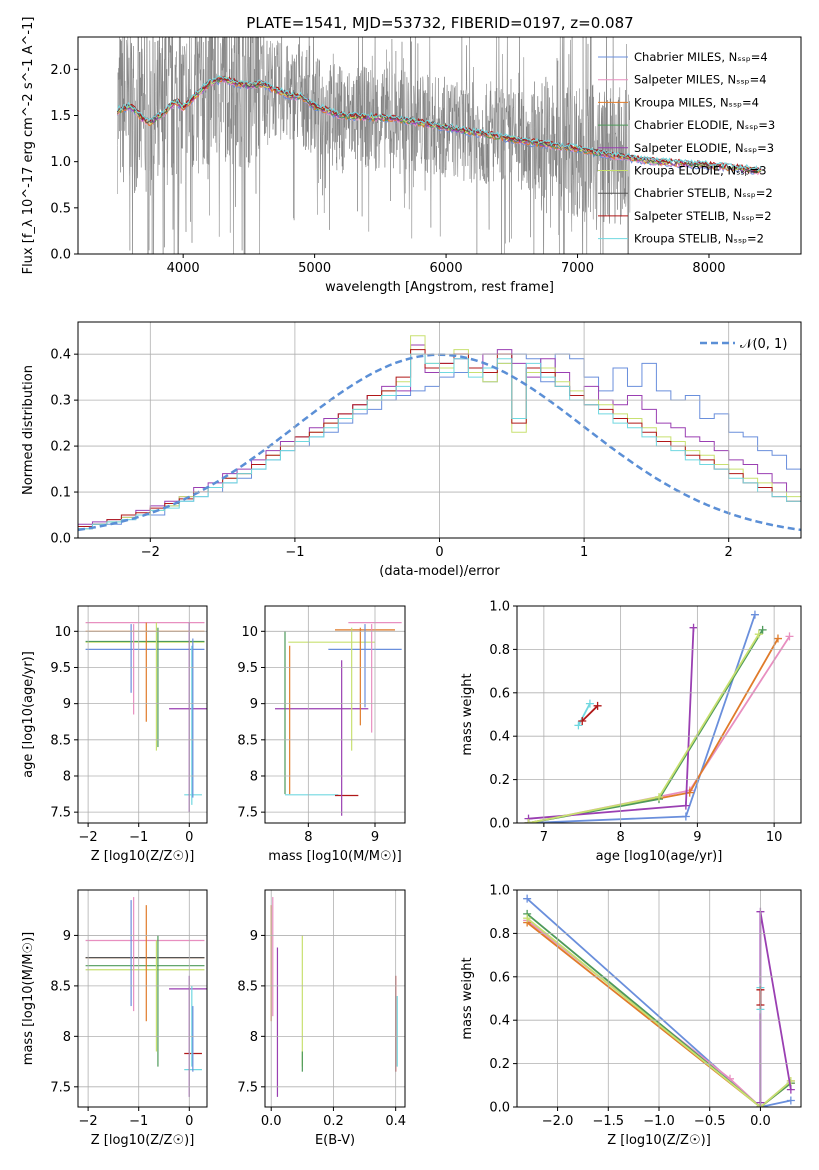  Describe the element at coordinates (729, 552) in the screenshot. I see `x-tick-label: 2` at that location.